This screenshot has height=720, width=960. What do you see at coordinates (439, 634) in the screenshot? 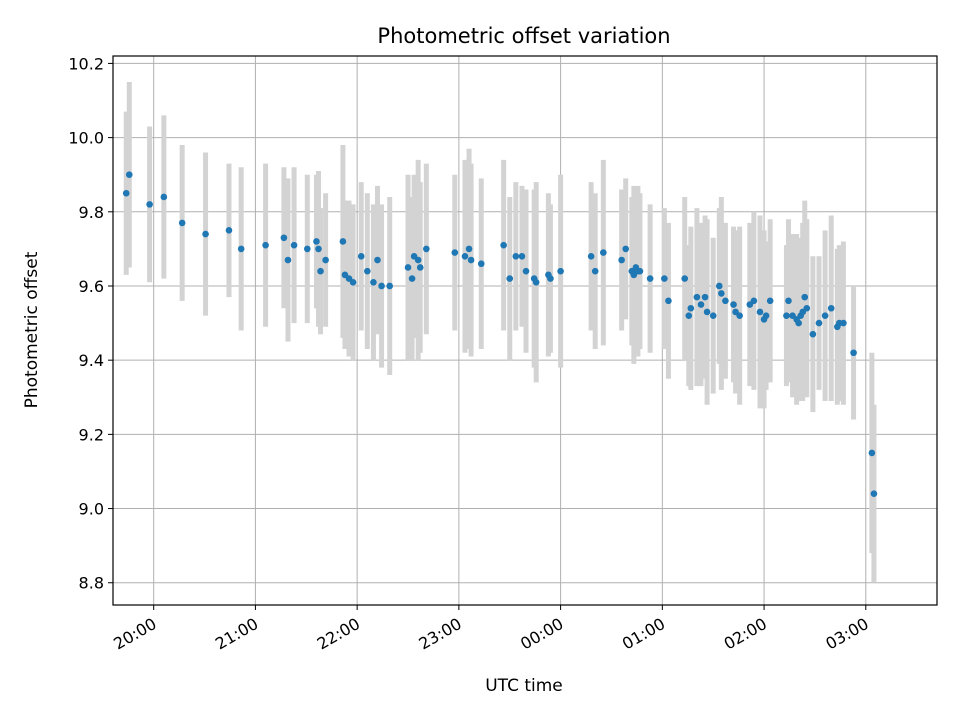
I see `x-tick-label: 23:00` at bounding box center [439, 634].